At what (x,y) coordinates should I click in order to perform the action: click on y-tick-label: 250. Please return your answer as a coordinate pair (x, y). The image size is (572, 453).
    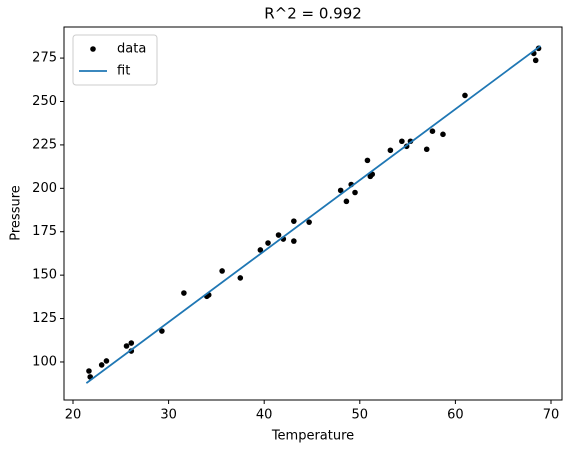
    Looking at the image, I should click on (44, 101).